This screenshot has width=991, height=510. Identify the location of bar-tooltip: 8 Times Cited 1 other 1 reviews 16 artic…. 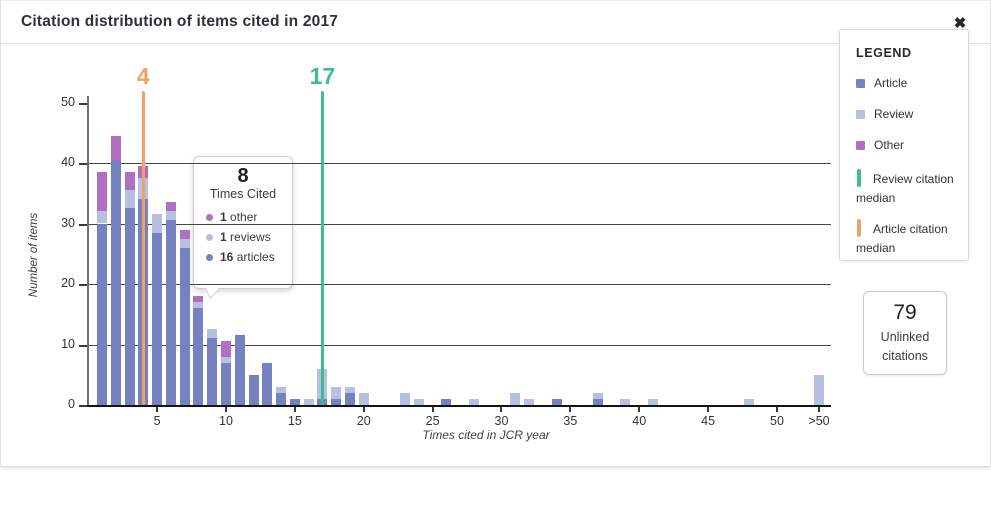
(243, 227).